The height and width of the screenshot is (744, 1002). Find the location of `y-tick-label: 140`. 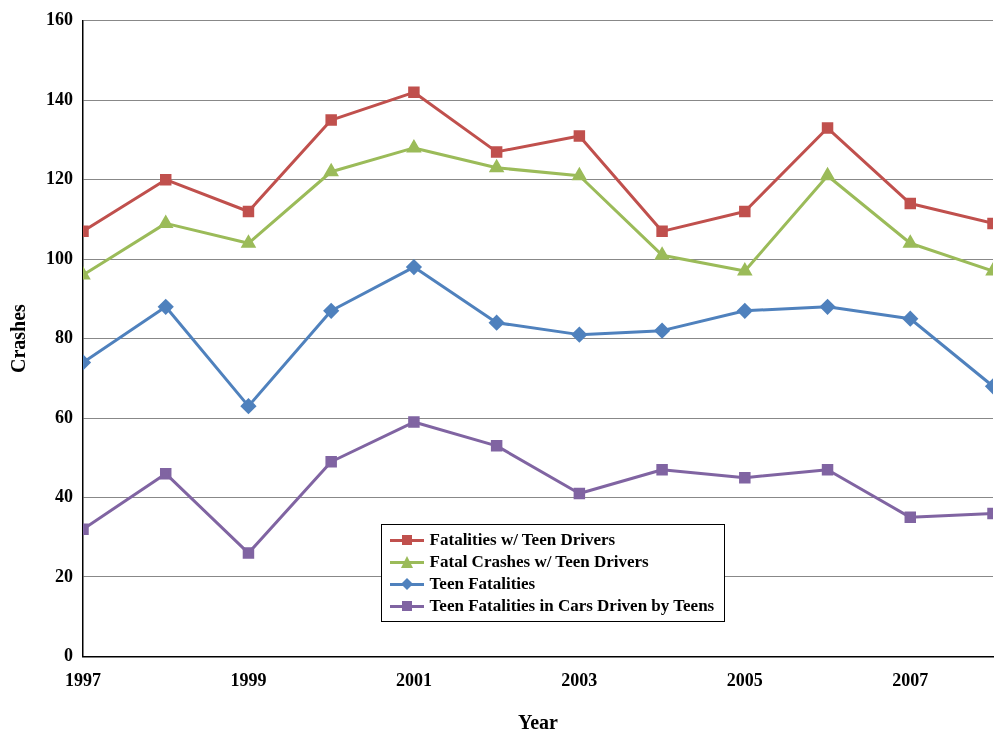

y-tick-label: 140 is located at coordinates (59, 98).